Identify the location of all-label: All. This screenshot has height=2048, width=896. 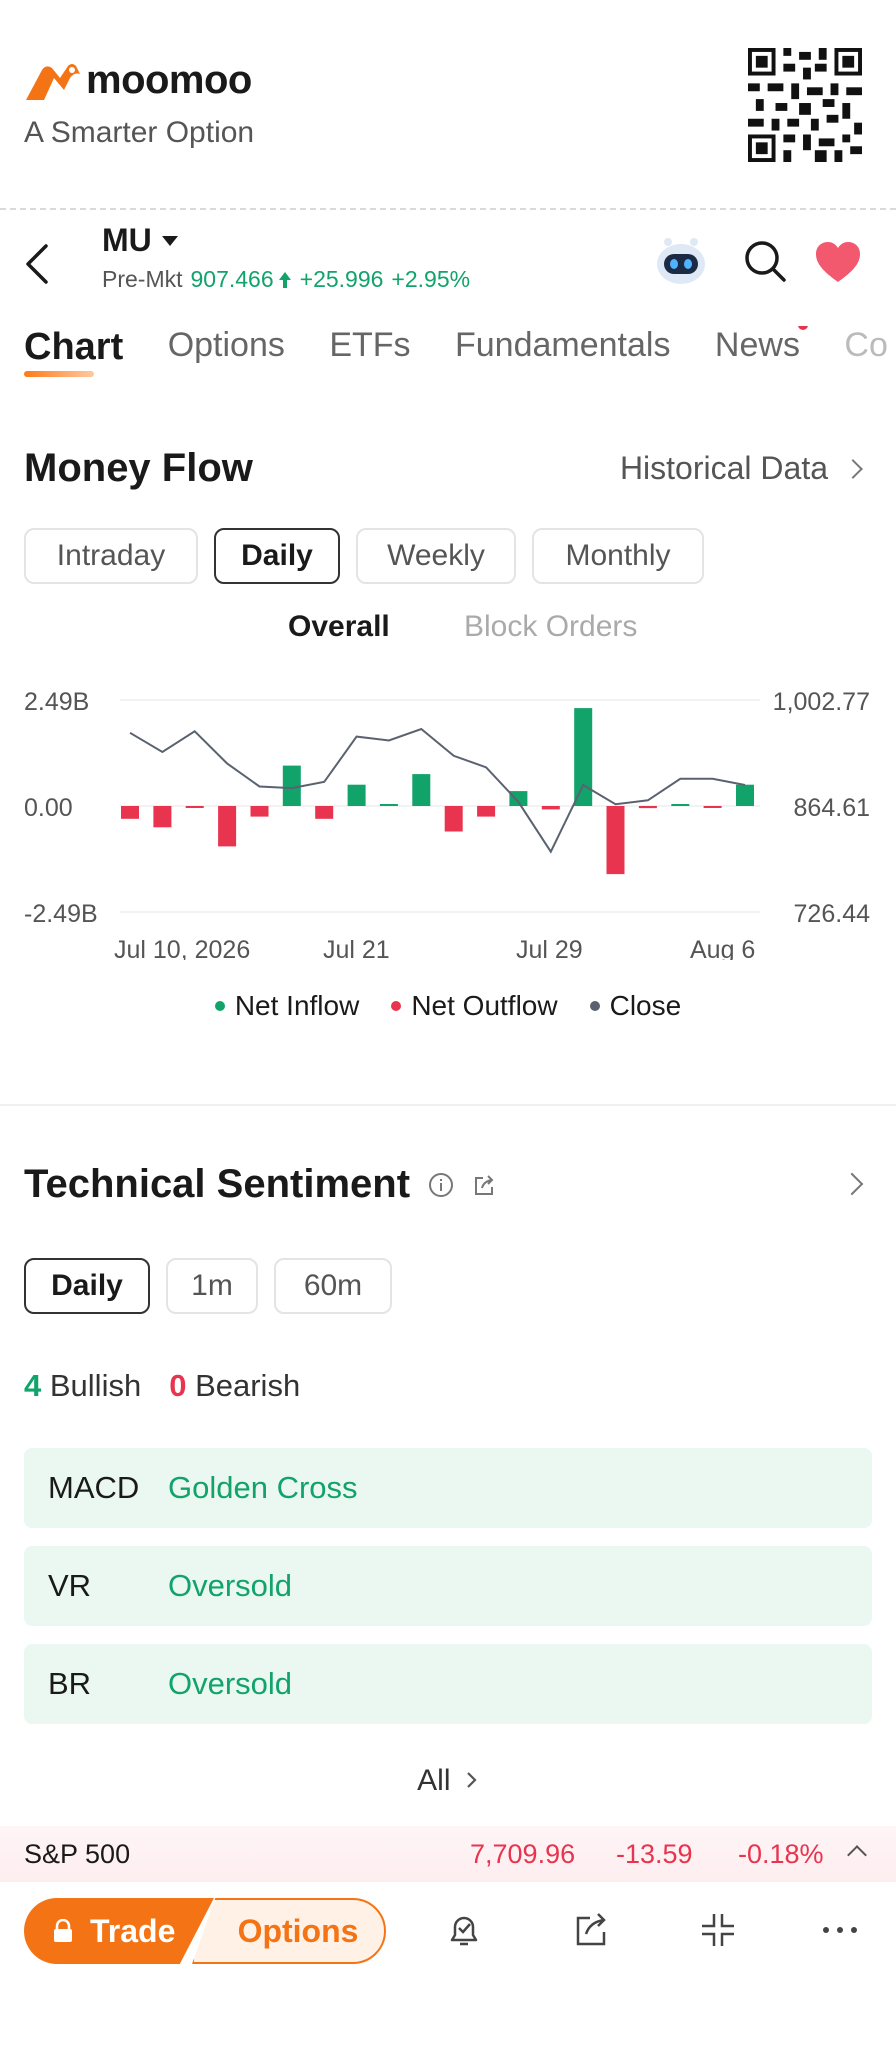
(434, 1780).